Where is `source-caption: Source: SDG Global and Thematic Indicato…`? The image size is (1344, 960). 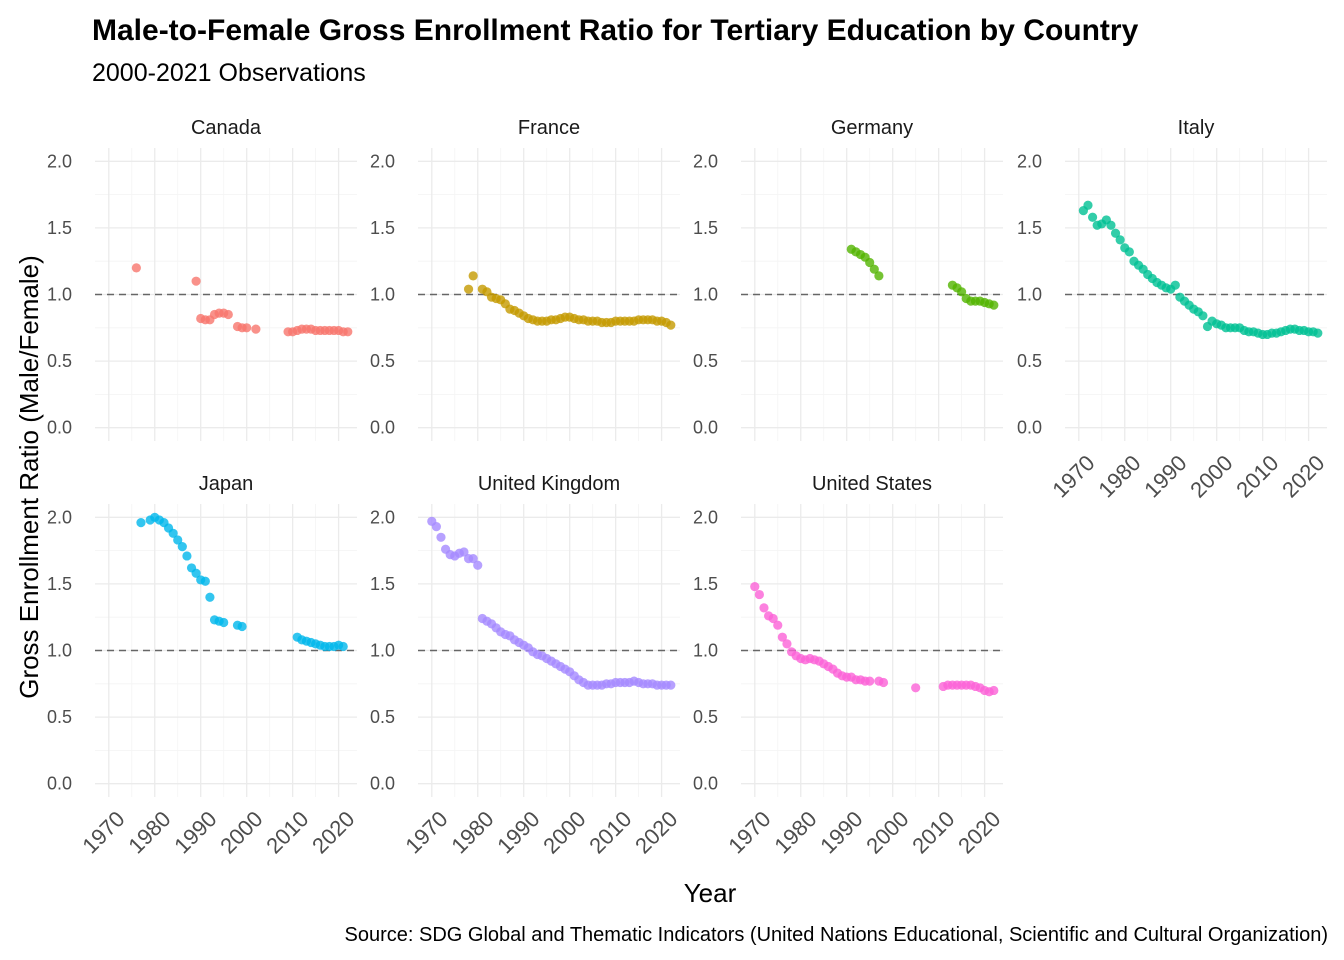 source-caption: Source: SDG Global and Thematic Indicato… is located at coordinates (836, 935).